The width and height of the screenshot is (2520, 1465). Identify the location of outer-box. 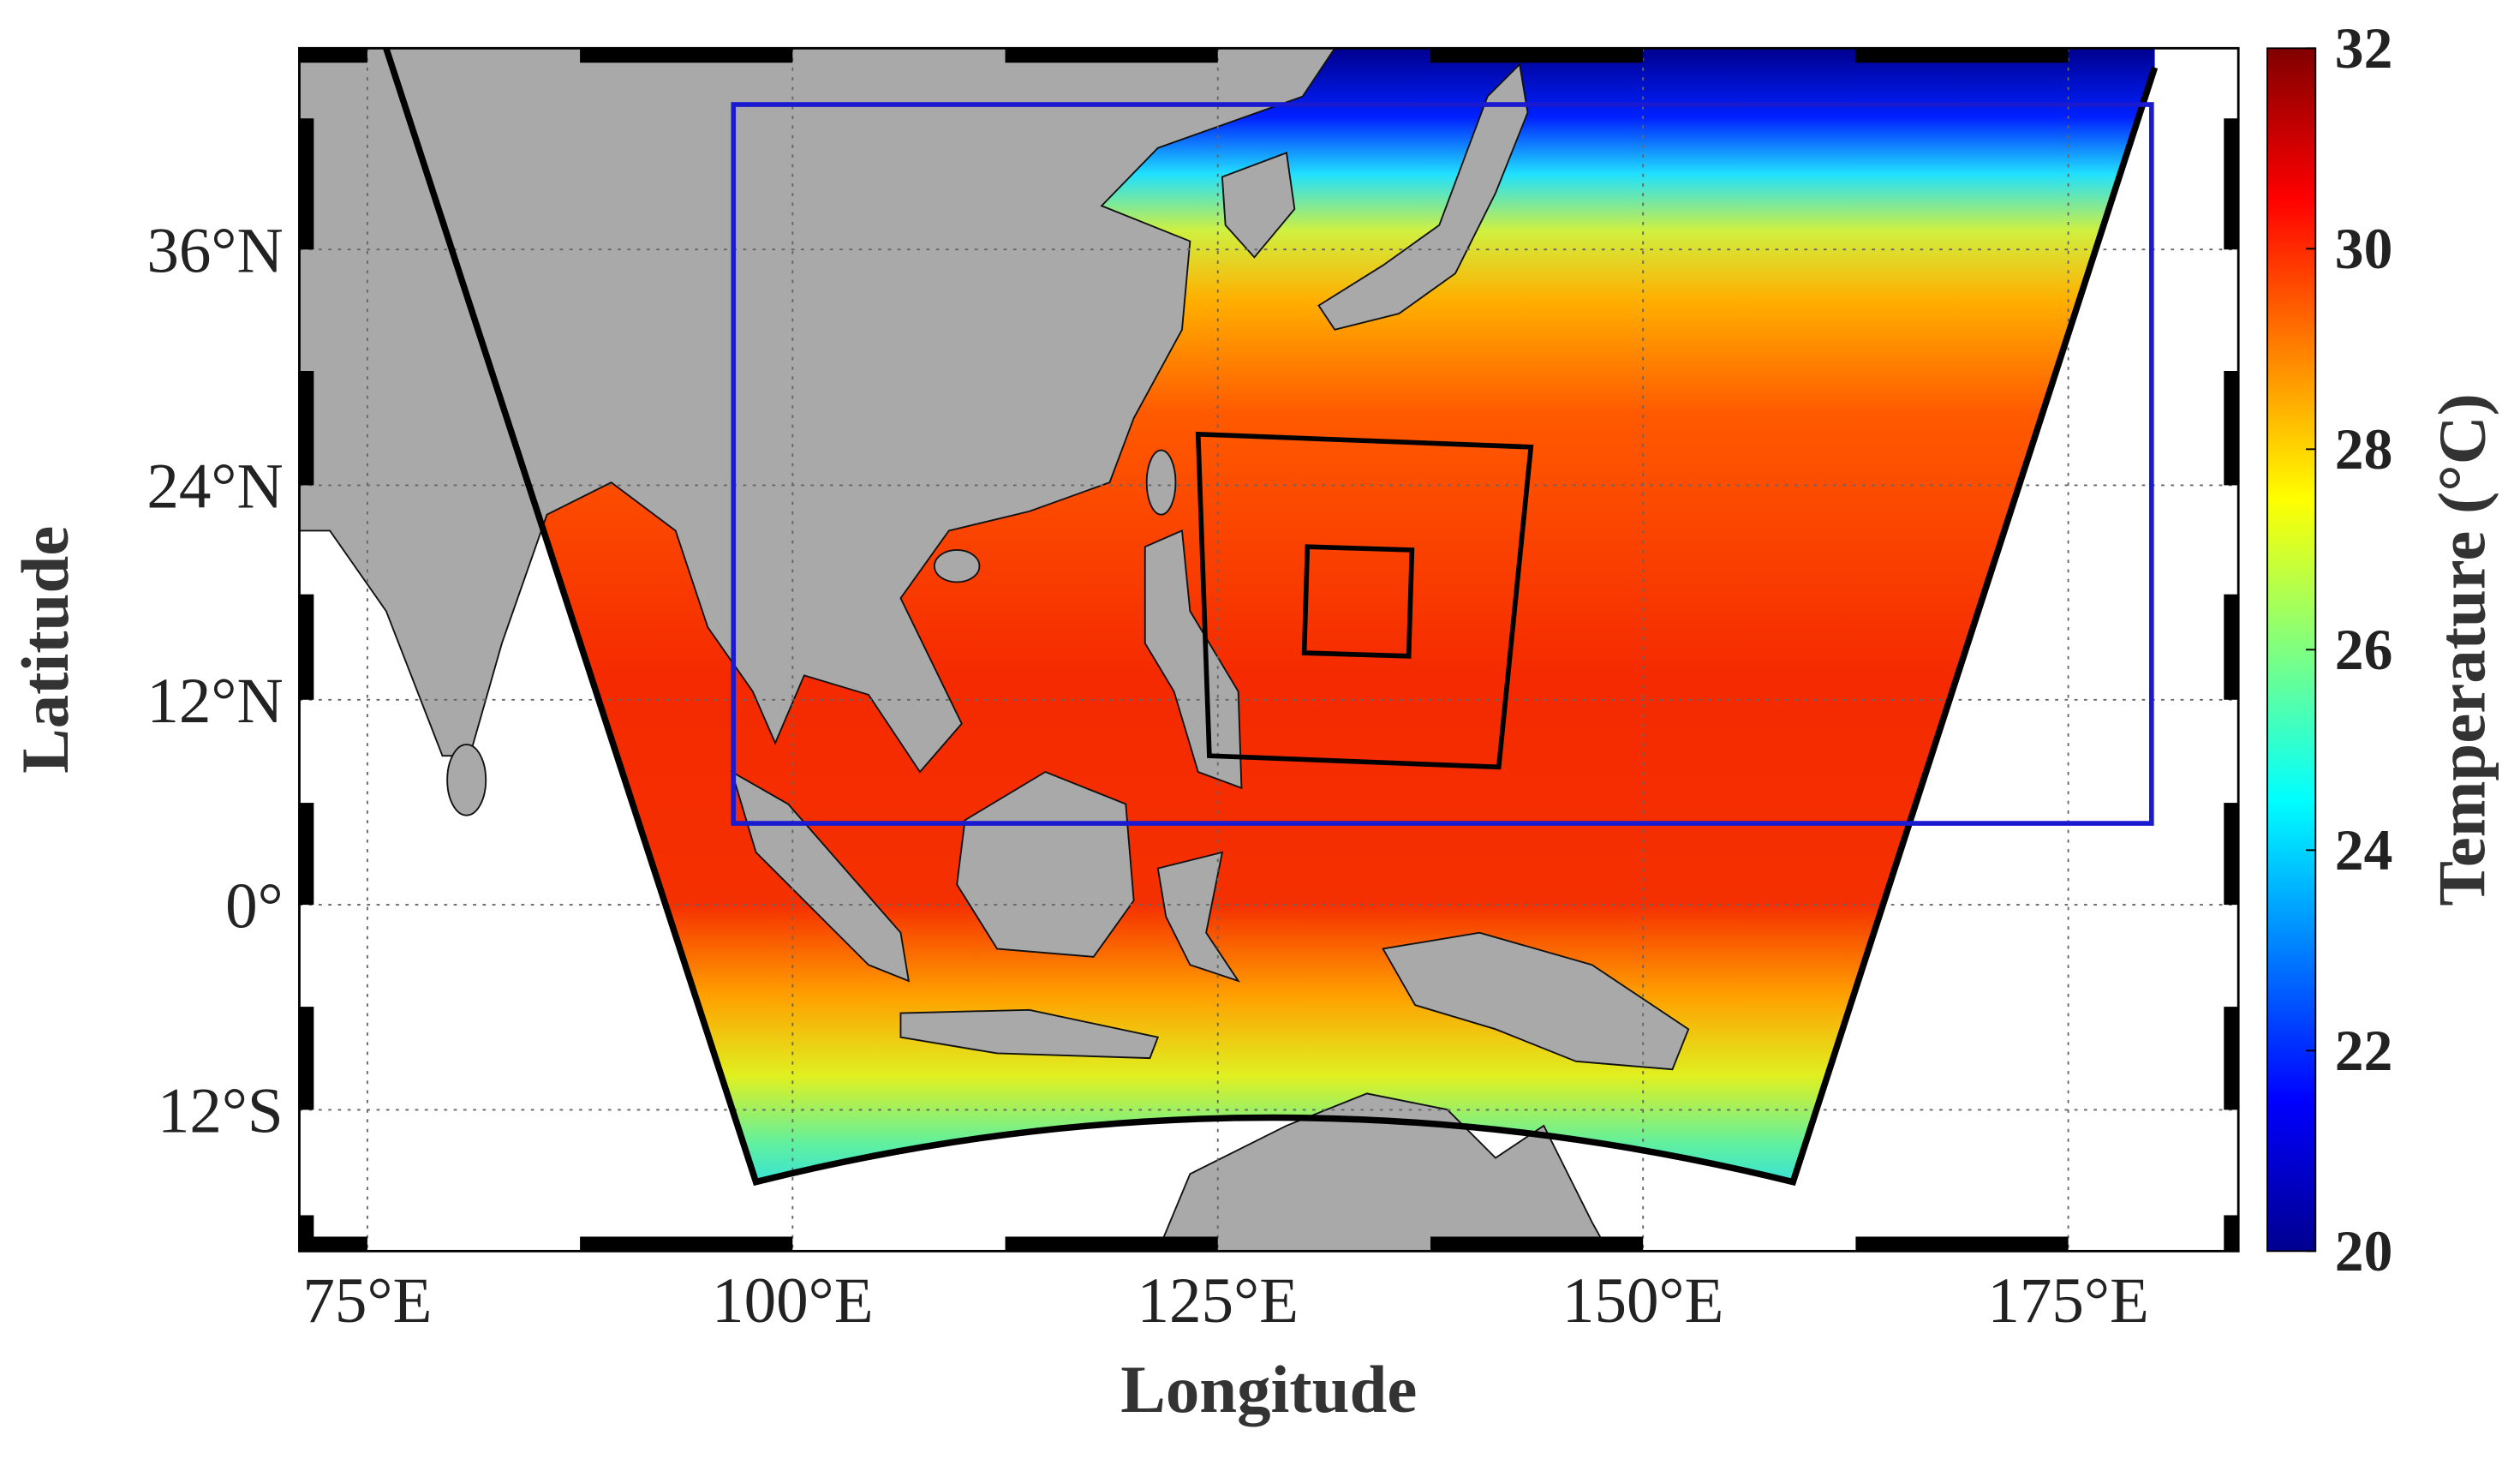
(1364, 600).